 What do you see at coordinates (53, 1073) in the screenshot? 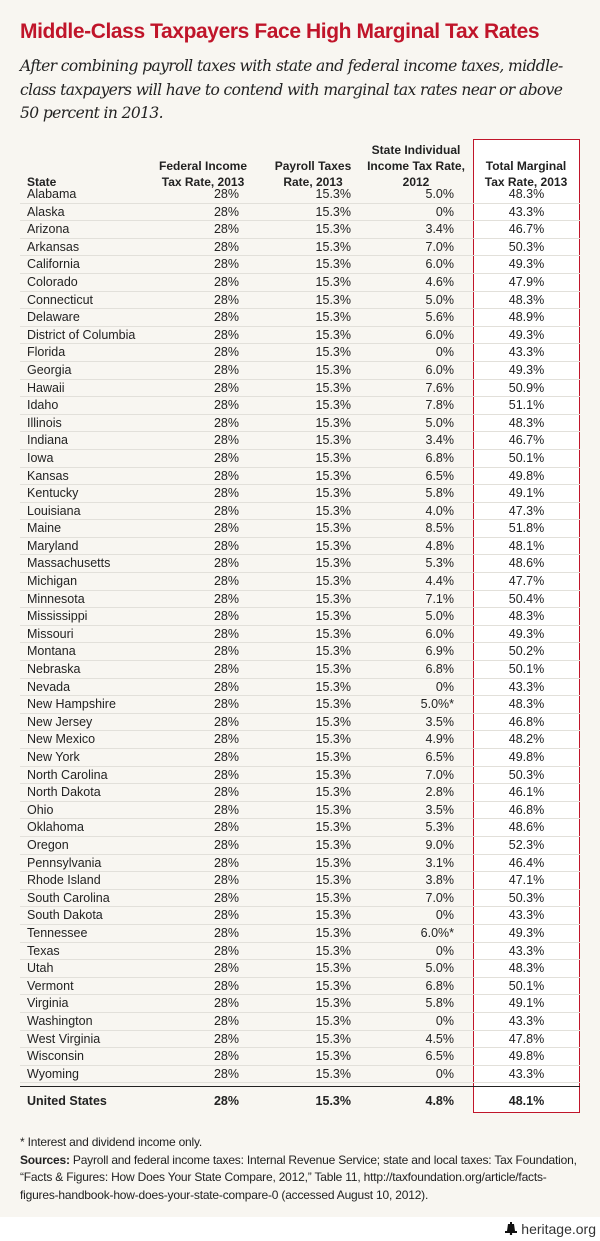
I see `cell-state-name: Wyoming` at bounding box center [53, 1073].